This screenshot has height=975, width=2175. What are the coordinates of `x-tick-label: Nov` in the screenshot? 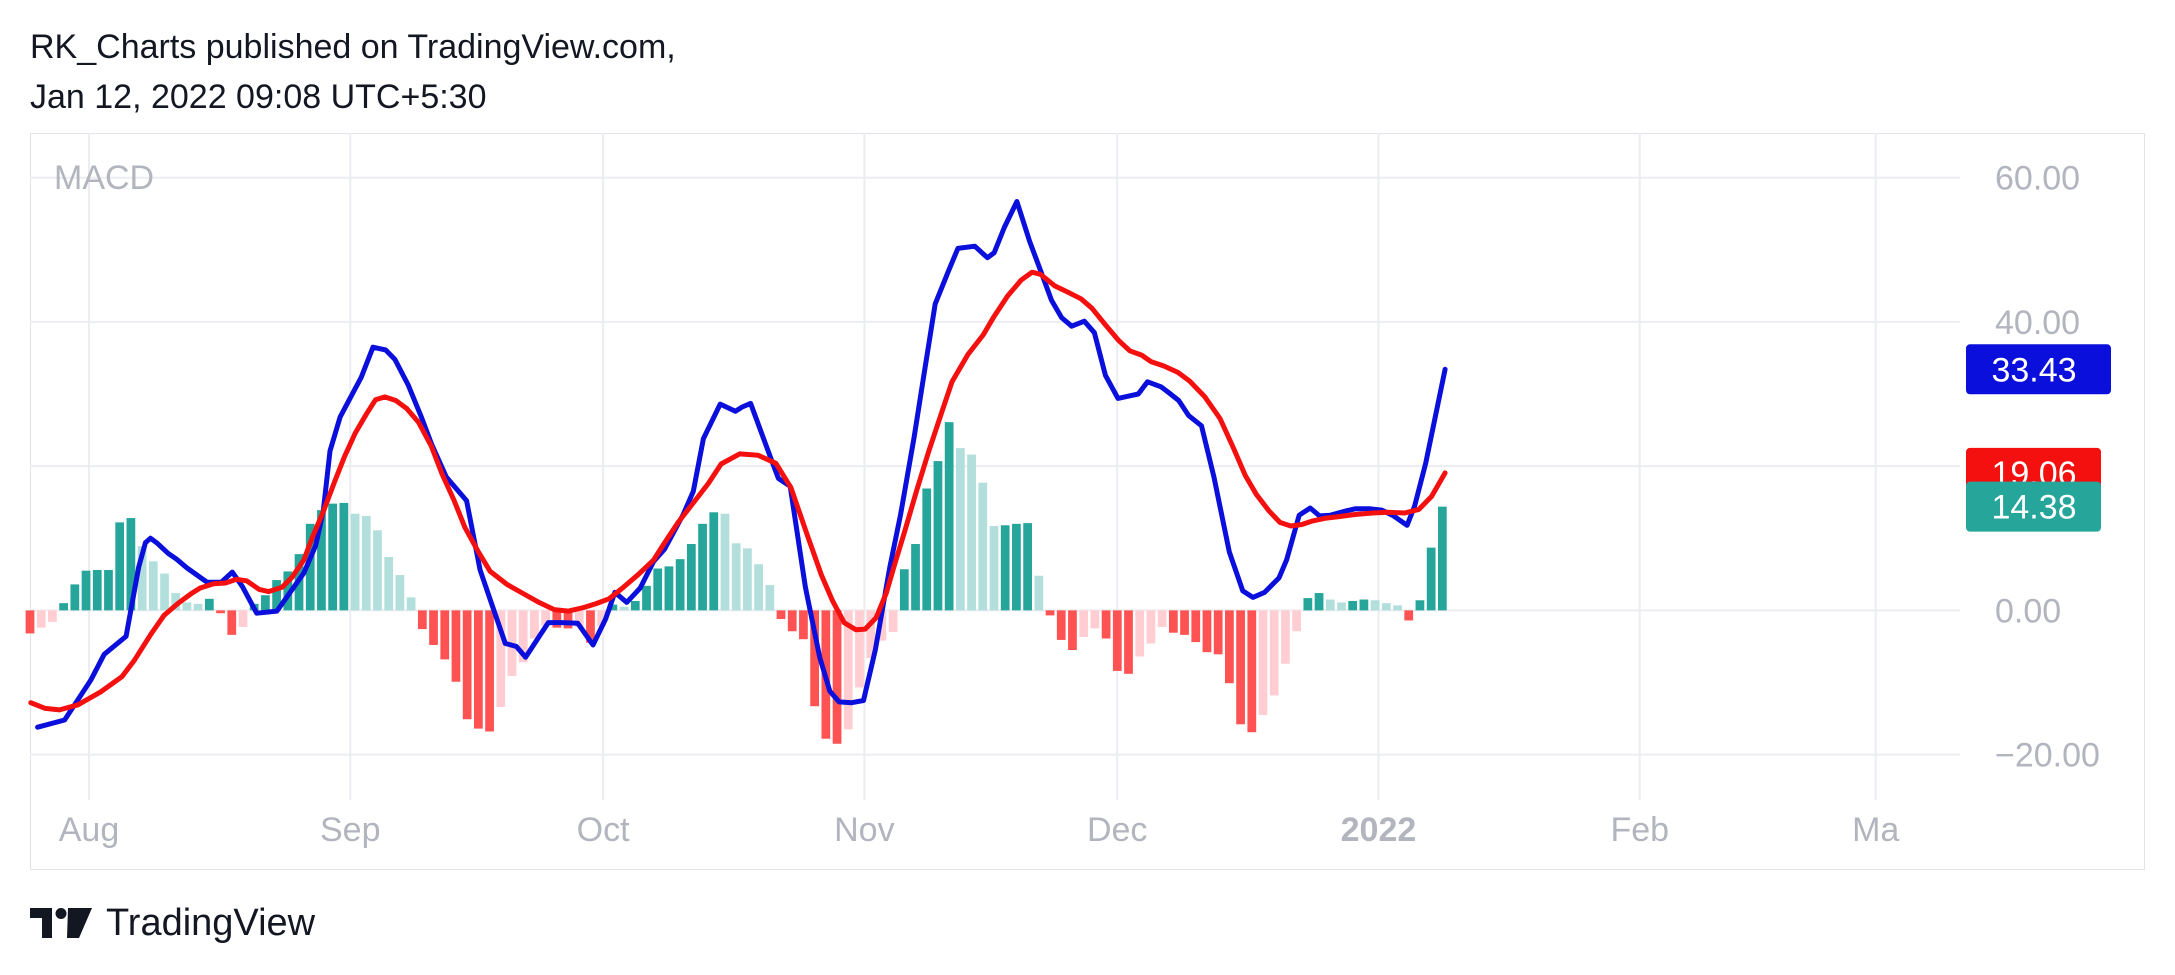 It's located at (864, 830).